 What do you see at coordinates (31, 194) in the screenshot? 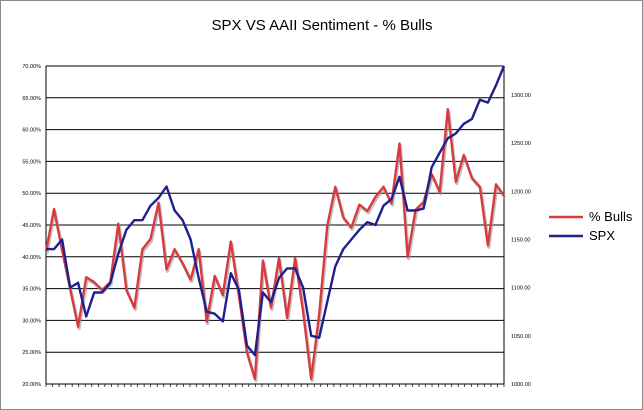
I see `left-tick-label: 50.00%` at bounding box center [31, 194].